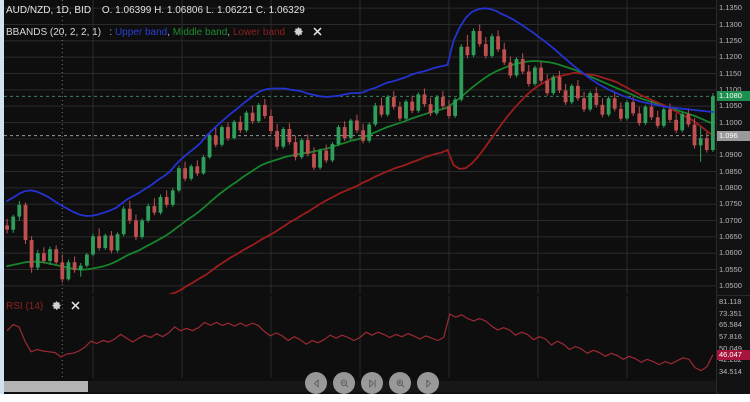  Describe the element at coordinates (730, 73) in the screenshot. I see `price-axis-tick: 1.1150` at that location.